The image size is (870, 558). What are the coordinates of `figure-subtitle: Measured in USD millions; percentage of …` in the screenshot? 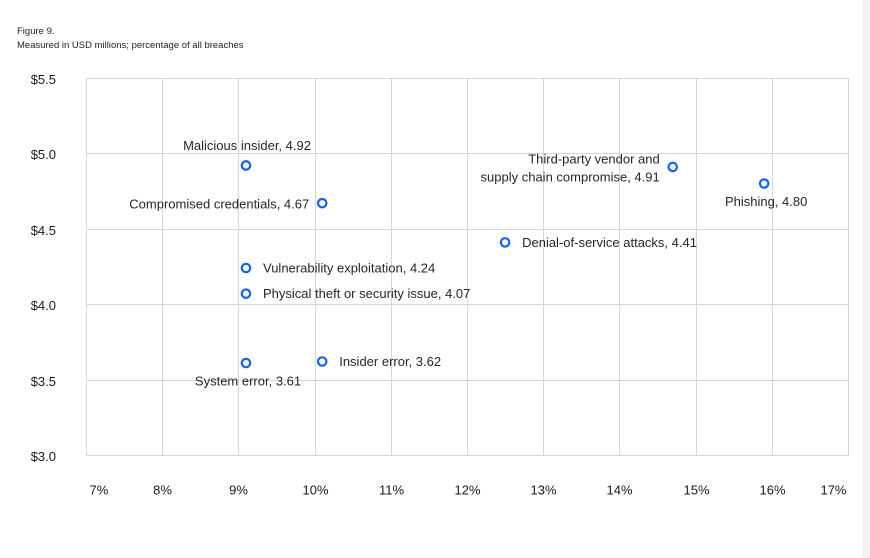 It's located at (130, 45).